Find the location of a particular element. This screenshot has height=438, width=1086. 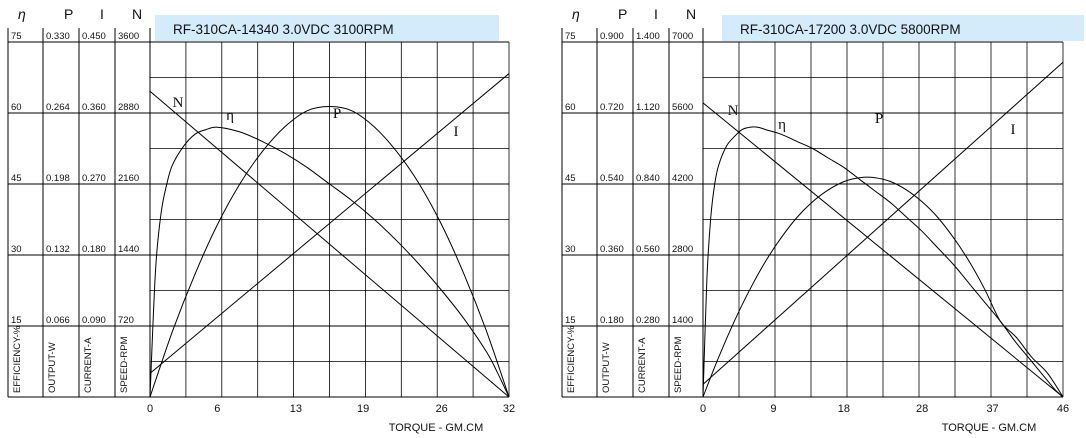

scale-value: 1.120 is located at coordinates (648, 107).